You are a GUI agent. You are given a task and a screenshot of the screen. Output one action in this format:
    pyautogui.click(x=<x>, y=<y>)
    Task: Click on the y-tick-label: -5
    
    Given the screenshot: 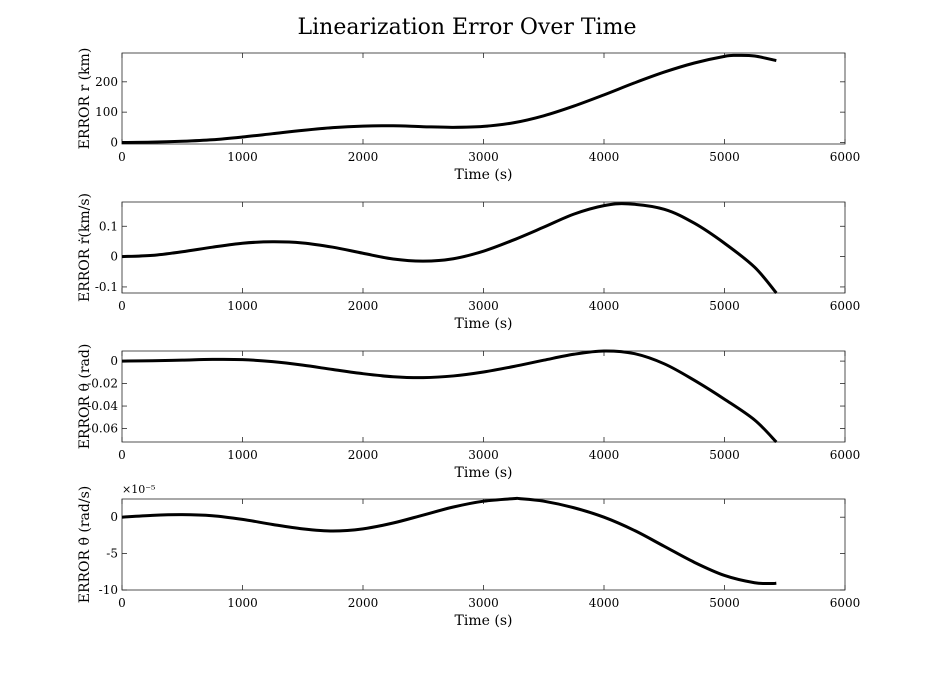 What is the action you would take?
    pyautogui.click(x=112, y=554)
    